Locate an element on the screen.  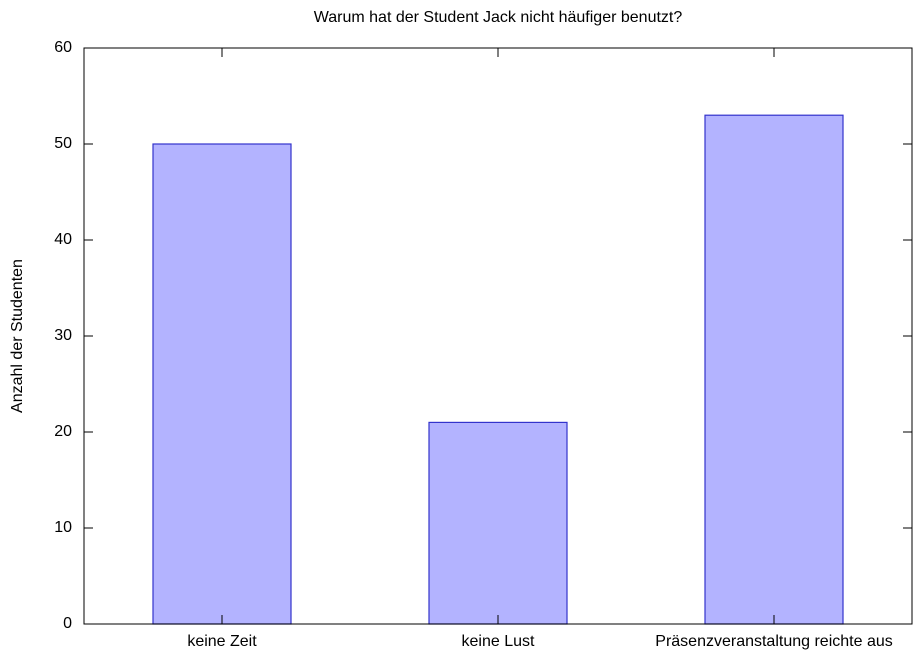
y-tick-label: 20 is located at coordinates (63, 431).